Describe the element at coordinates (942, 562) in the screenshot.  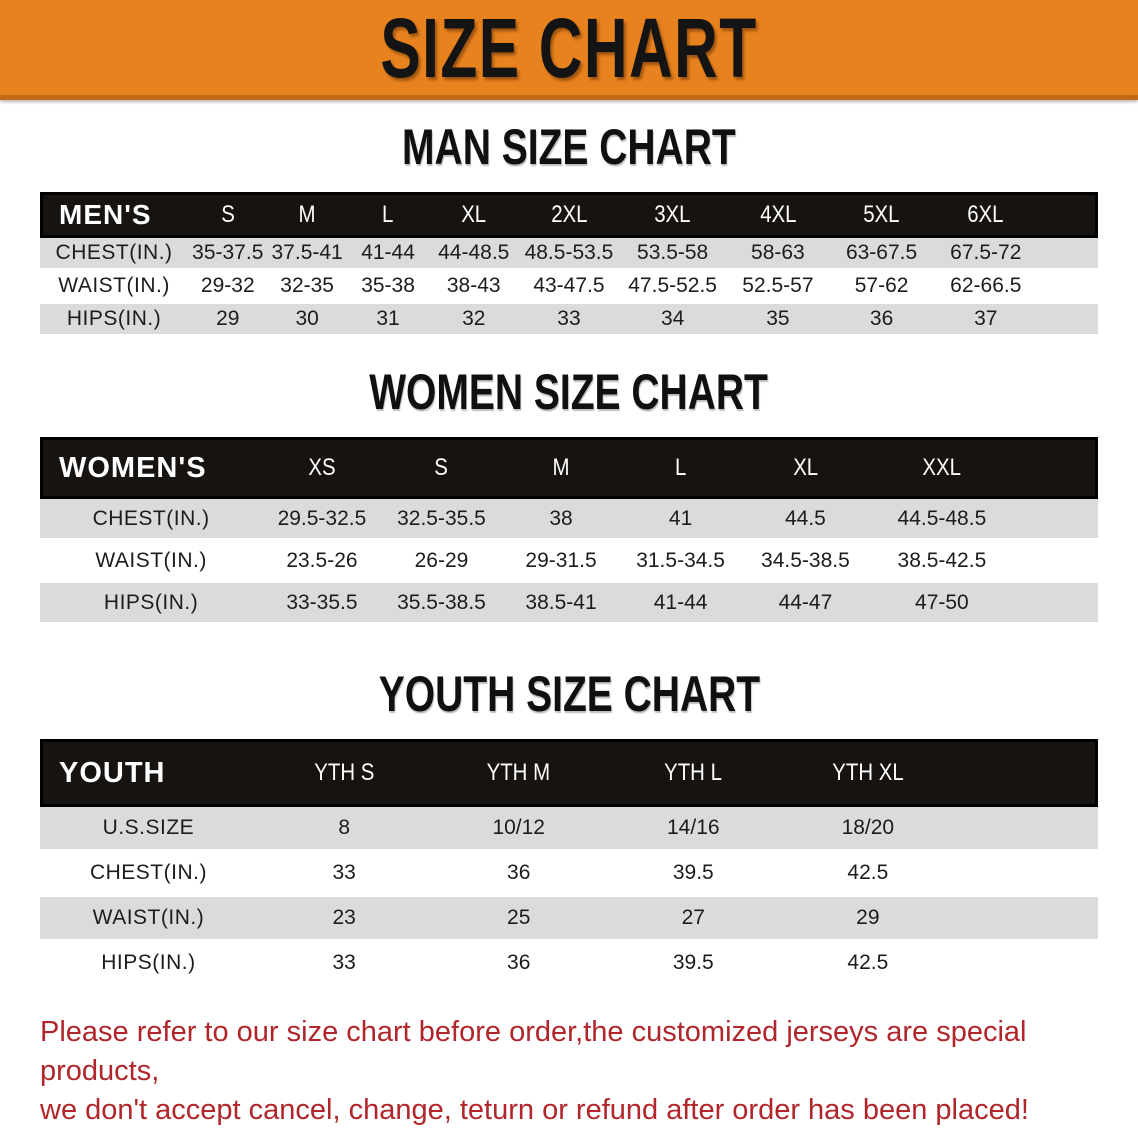
I see `size-value-cell: 38.5-42.5` at that location.